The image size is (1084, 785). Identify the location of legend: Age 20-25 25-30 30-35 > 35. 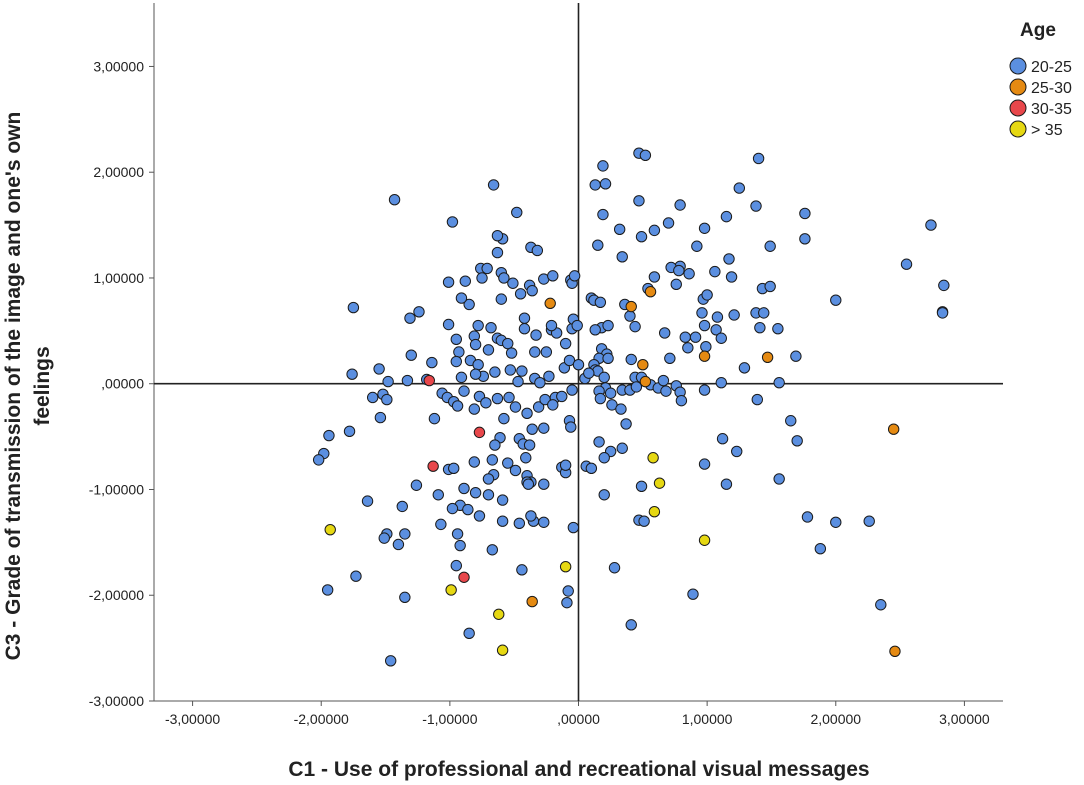
(1040, 79).